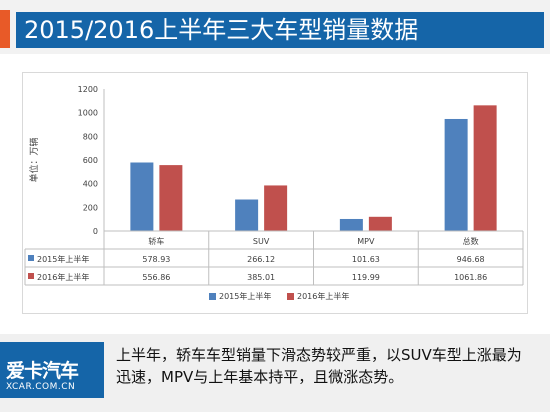 The height and width of the screenshot is (412, 550). I want to click on header-accent-stripe, so click(5, 29).